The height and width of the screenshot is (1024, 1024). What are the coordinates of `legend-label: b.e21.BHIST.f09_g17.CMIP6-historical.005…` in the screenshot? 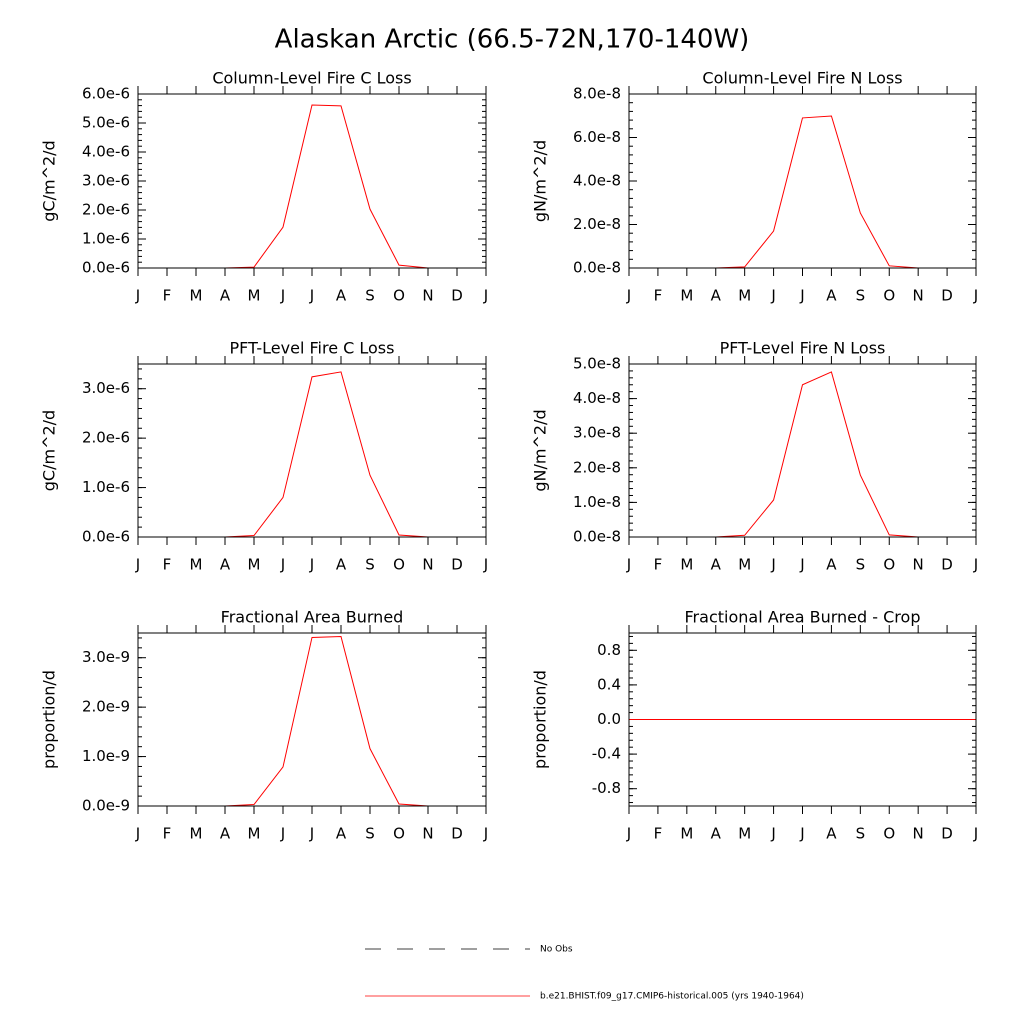 It's located at (672, 997).